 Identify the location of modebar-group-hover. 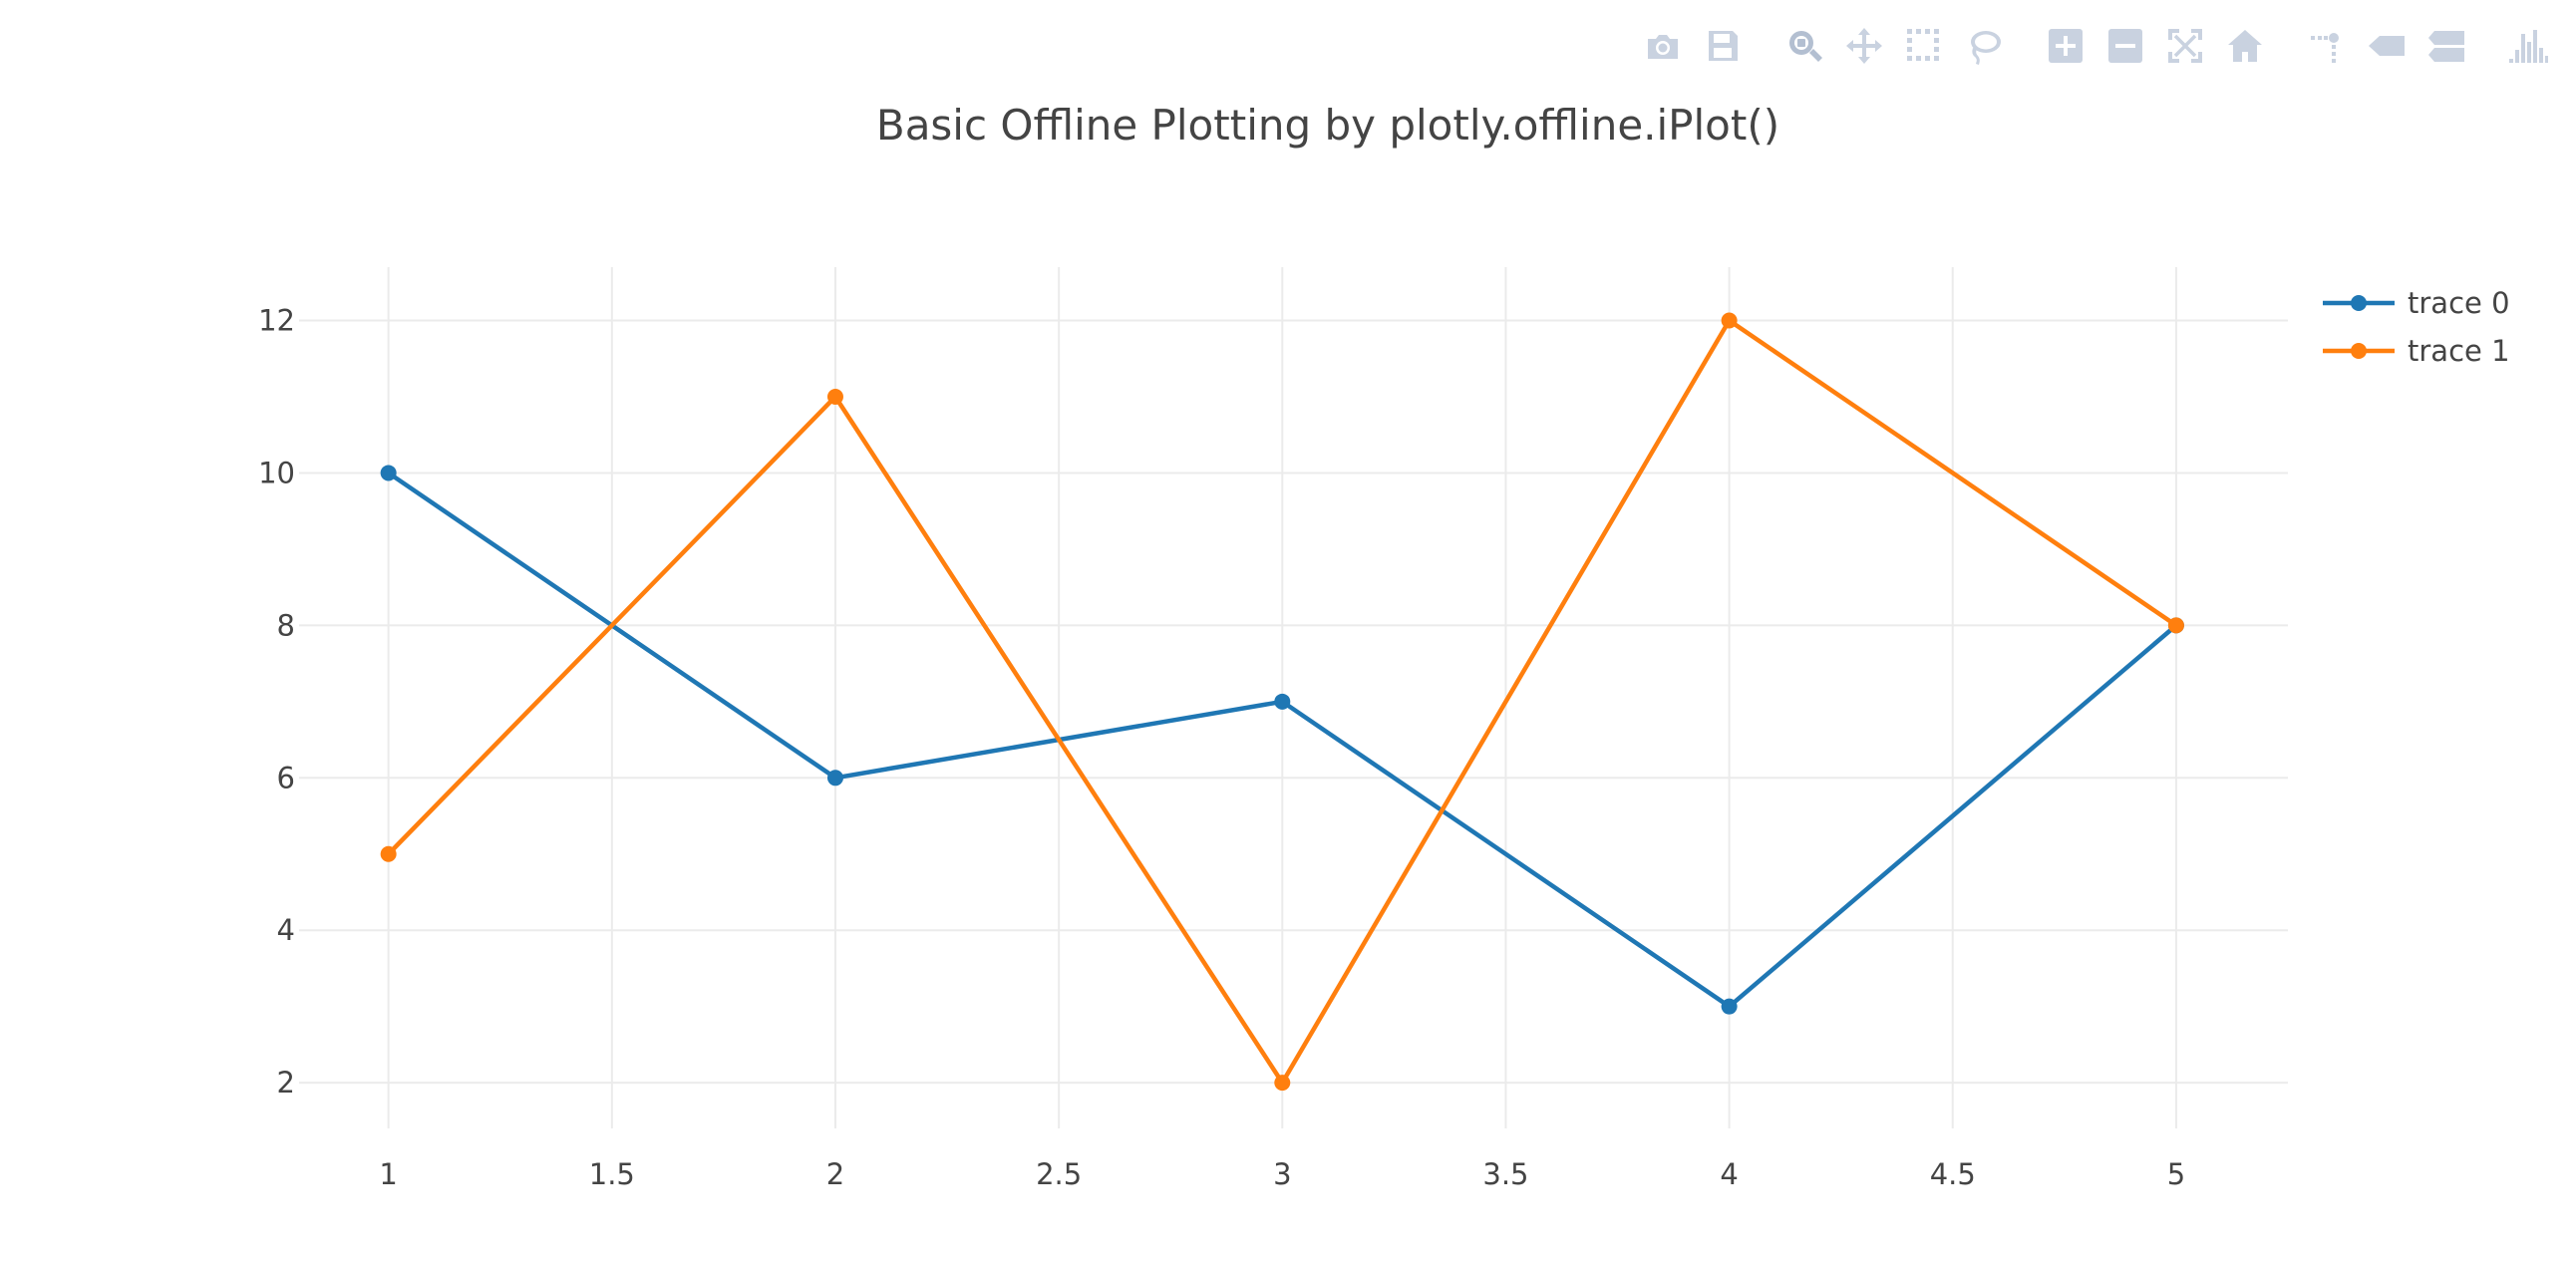
(2386, 46).